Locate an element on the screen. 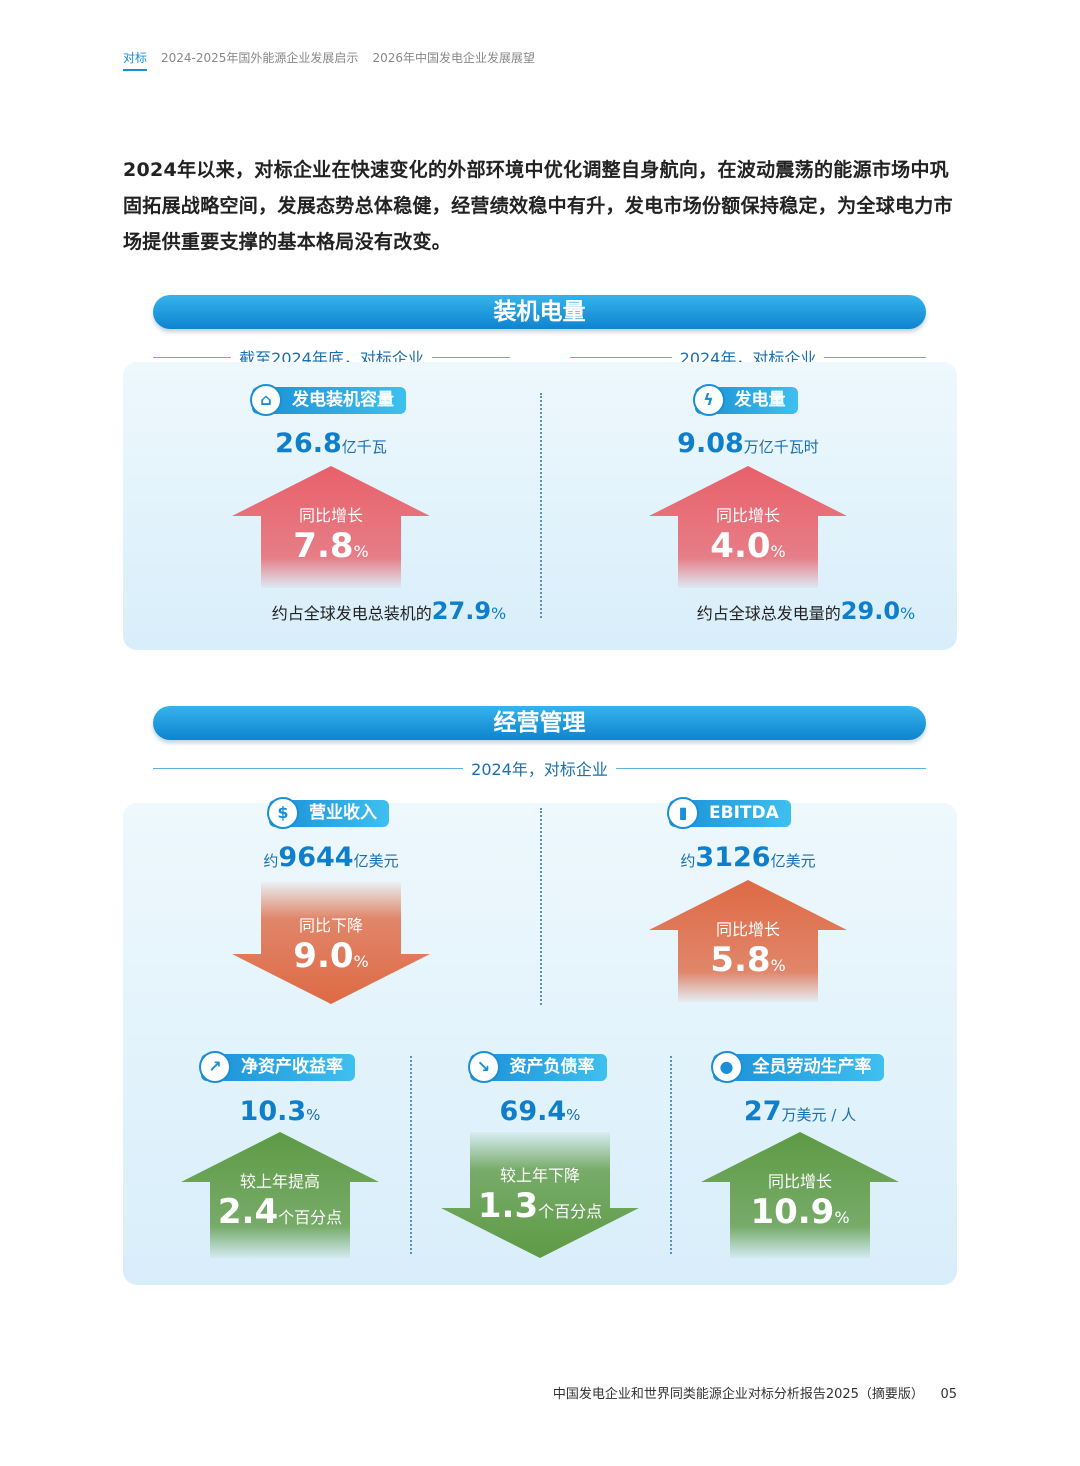 The width and height of the screenshot is (1080, 1466). bar-chart-icon: ▮ is located at coordinates (683, 813).